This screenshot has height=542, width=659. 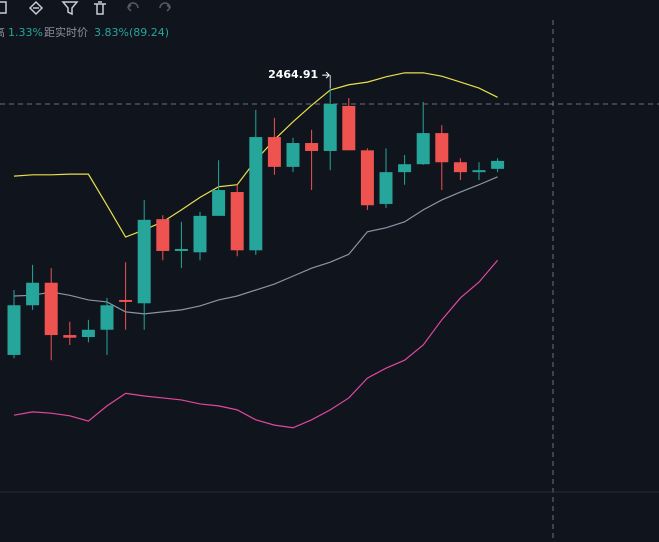 What do you see at coordinates (326, 75) in the screenshot?
I see `high-arrow` at bounding box center [326, 75].